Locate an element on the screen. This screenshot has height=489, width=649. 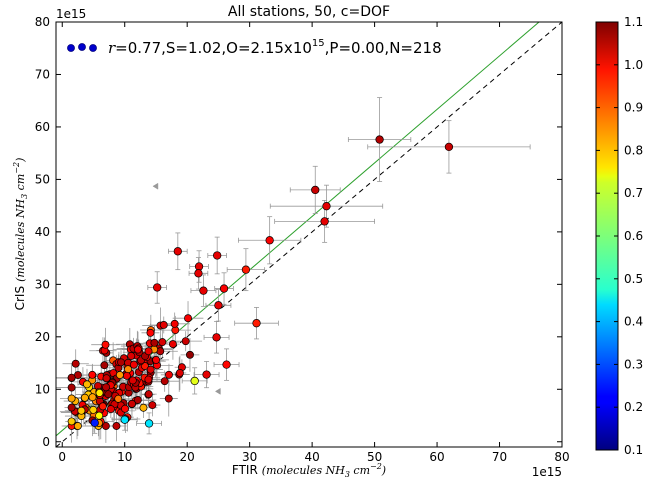
colorbar: 1.1 1.0 0.9 0.8 0.7 0.6 0.5 0.4 0.3 0.2 0.1 is located at coordinates (619, 236).